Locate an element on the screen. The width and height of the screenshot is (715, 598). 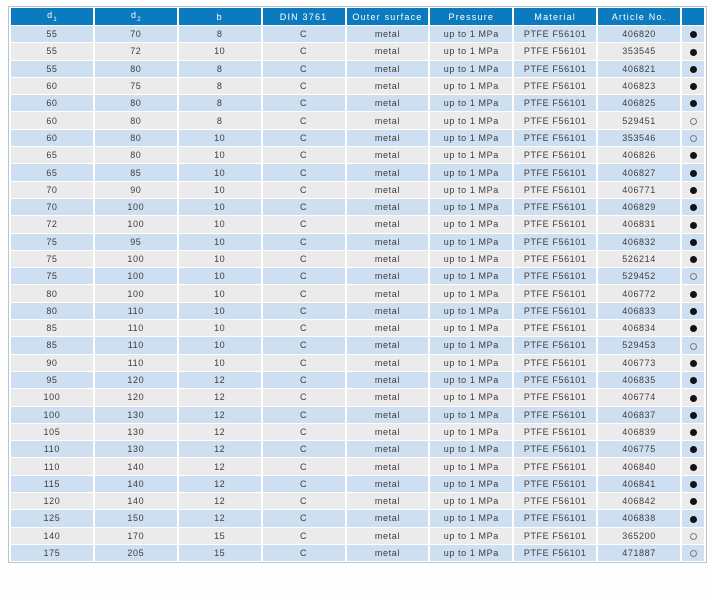
cell-d1: 110 is located at coordinates (52, 449).